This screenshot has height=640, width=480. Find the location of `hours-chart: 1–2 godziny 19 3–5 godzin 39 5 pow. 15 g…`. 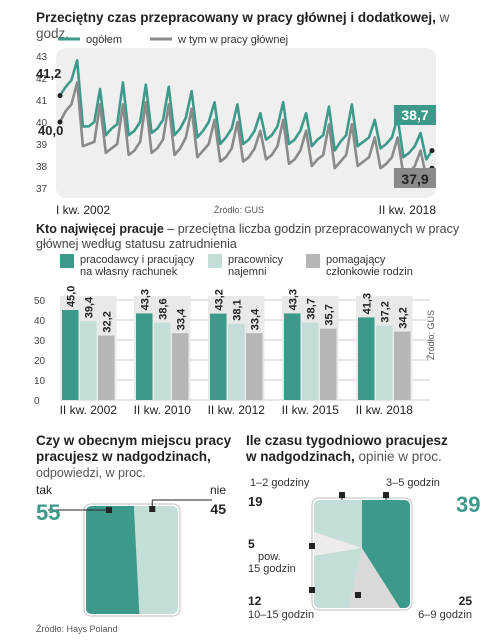

hours-chart: 1–2 godziny 19 3–5 godzin 39 5 pow. 15 g… is located at coordinates (364, 549).